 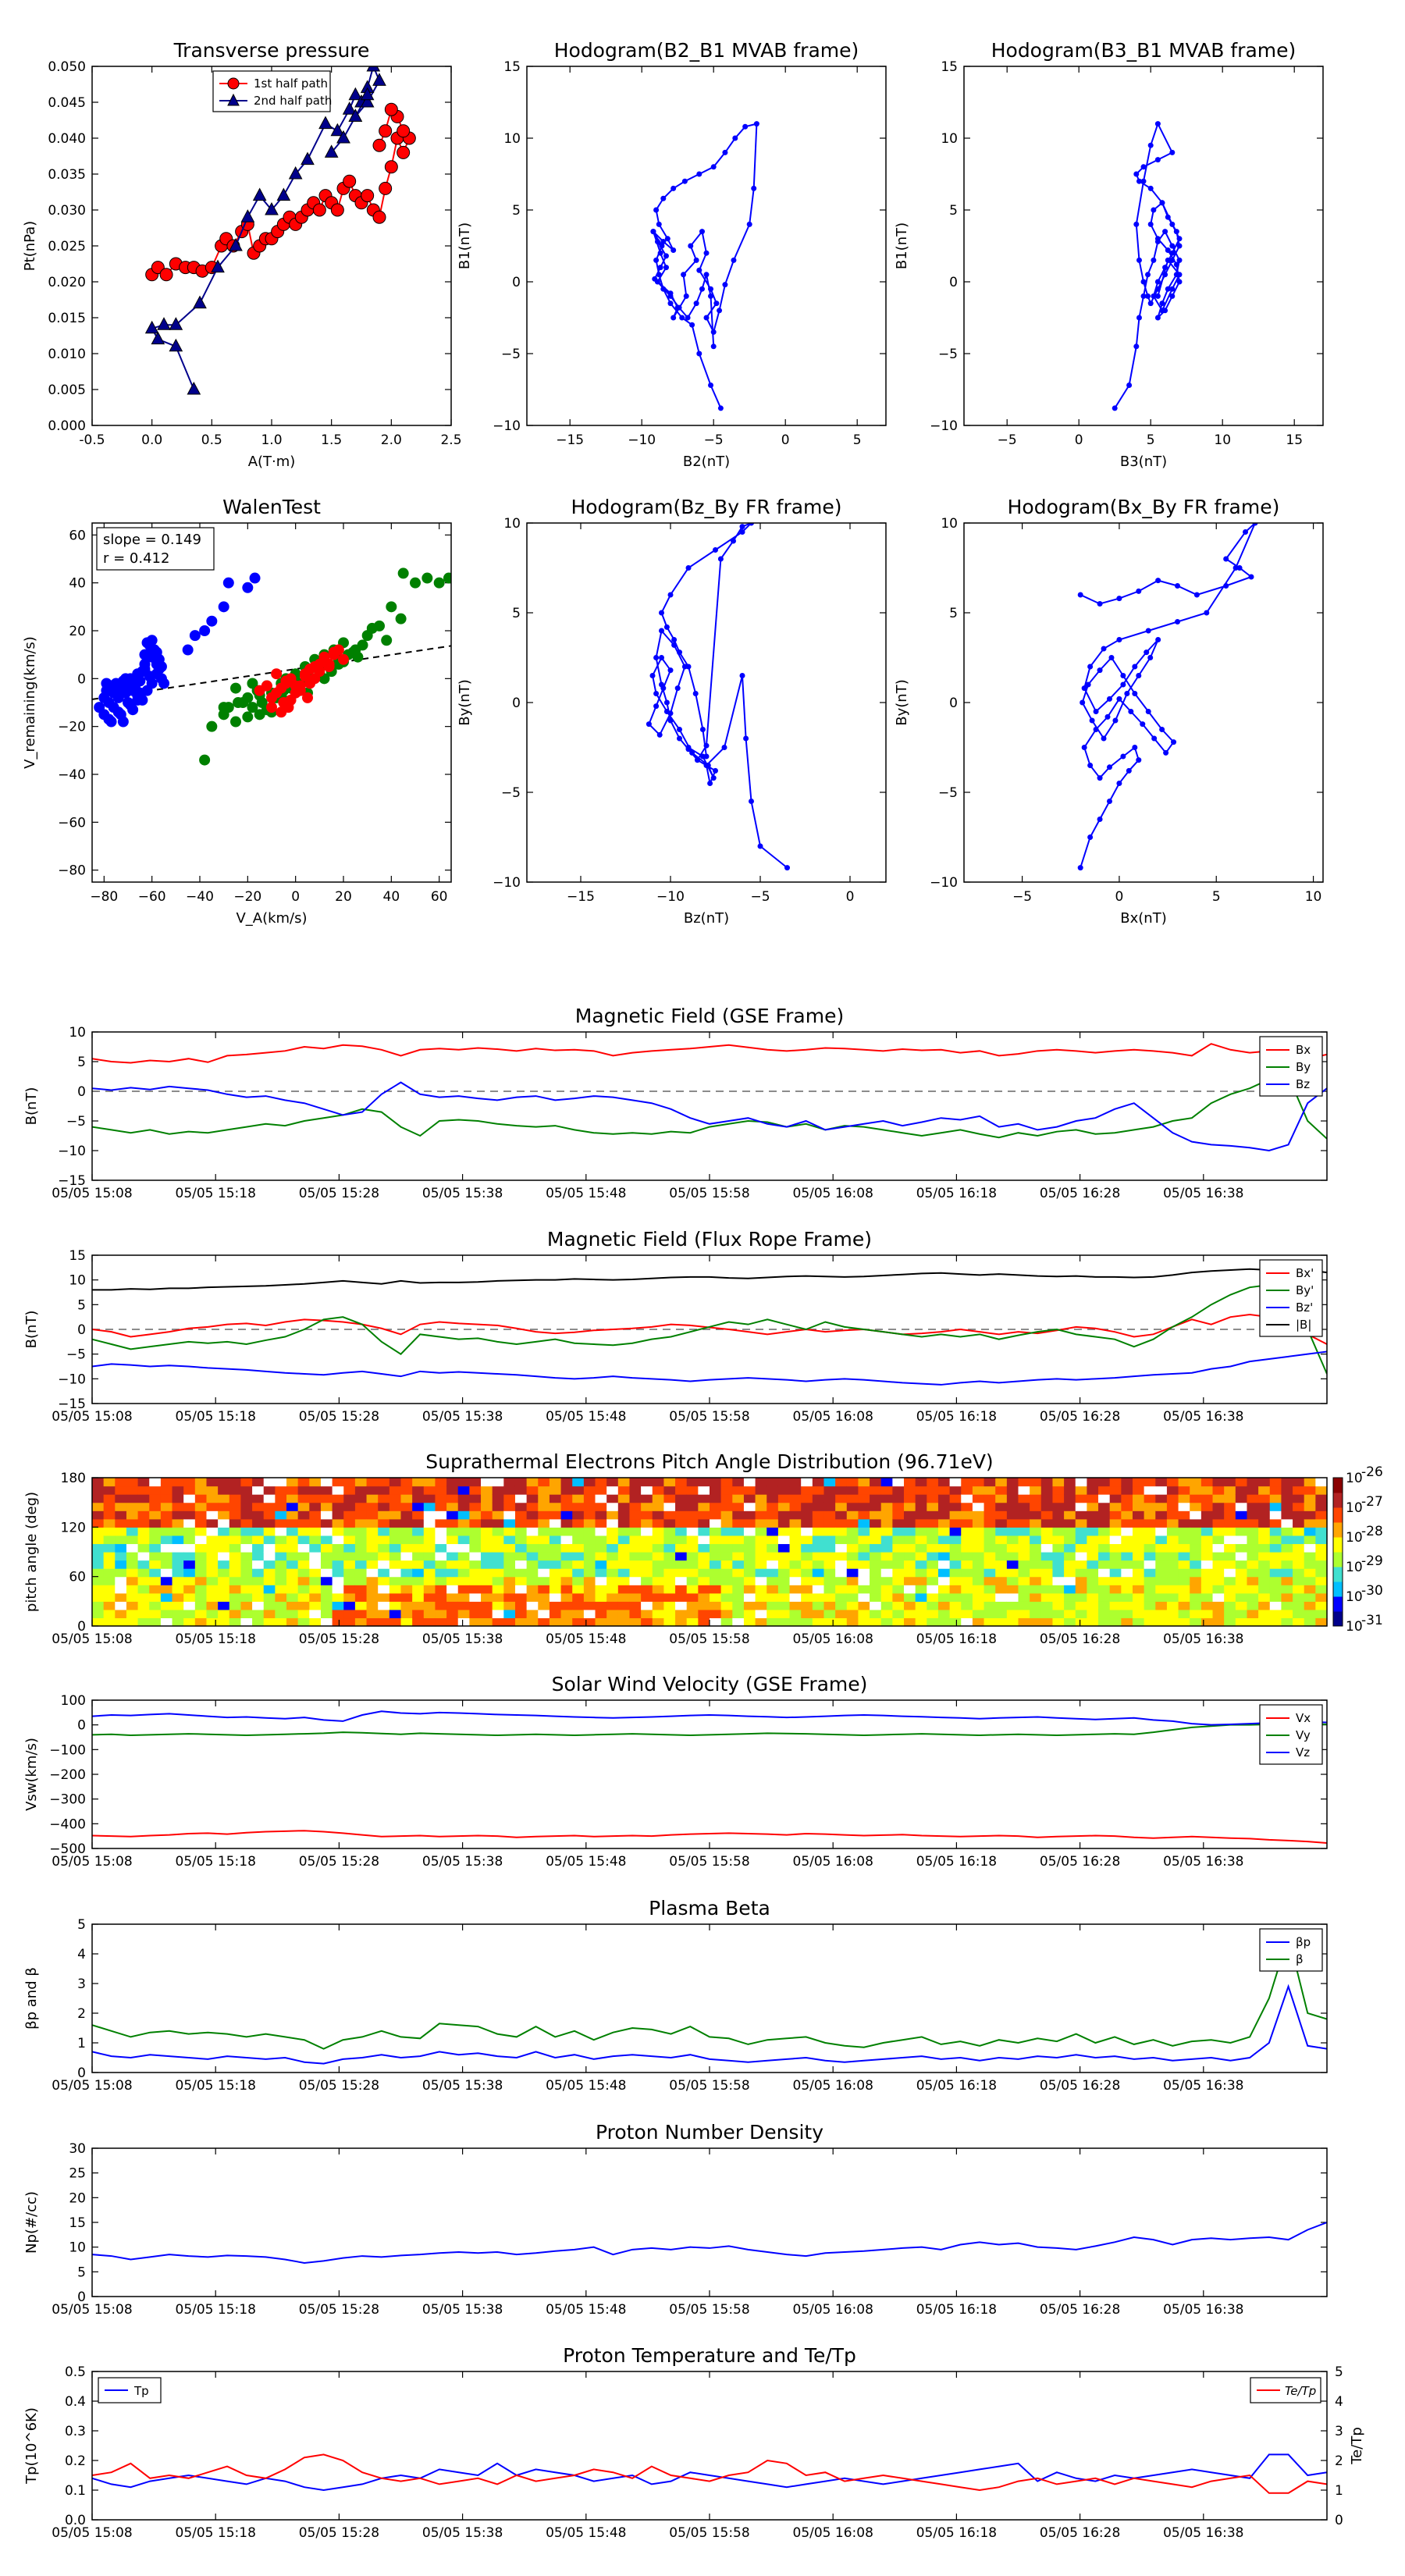 I want to click on colorbar-exponent: -28, so click(x=1372, y=1531).